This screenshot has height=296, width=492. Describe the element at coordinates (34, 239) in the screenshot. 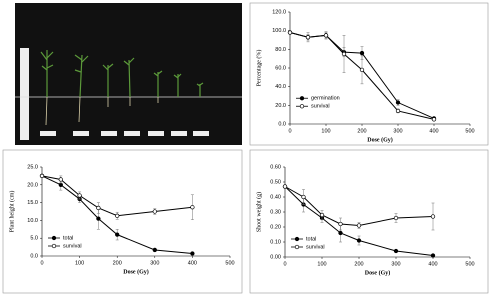

I see `y-tick-label: 5.0` at that location.